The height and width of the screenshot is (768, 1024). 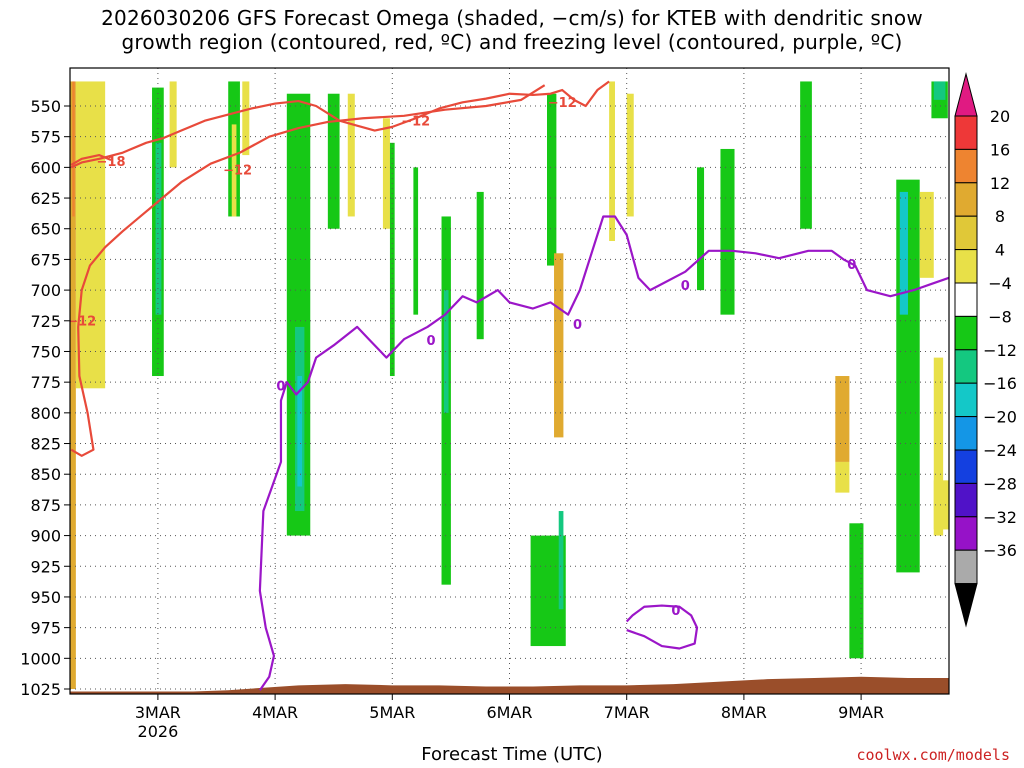 I want to click on credit-text: coolwx.com/models, so click(x=933, y=755).